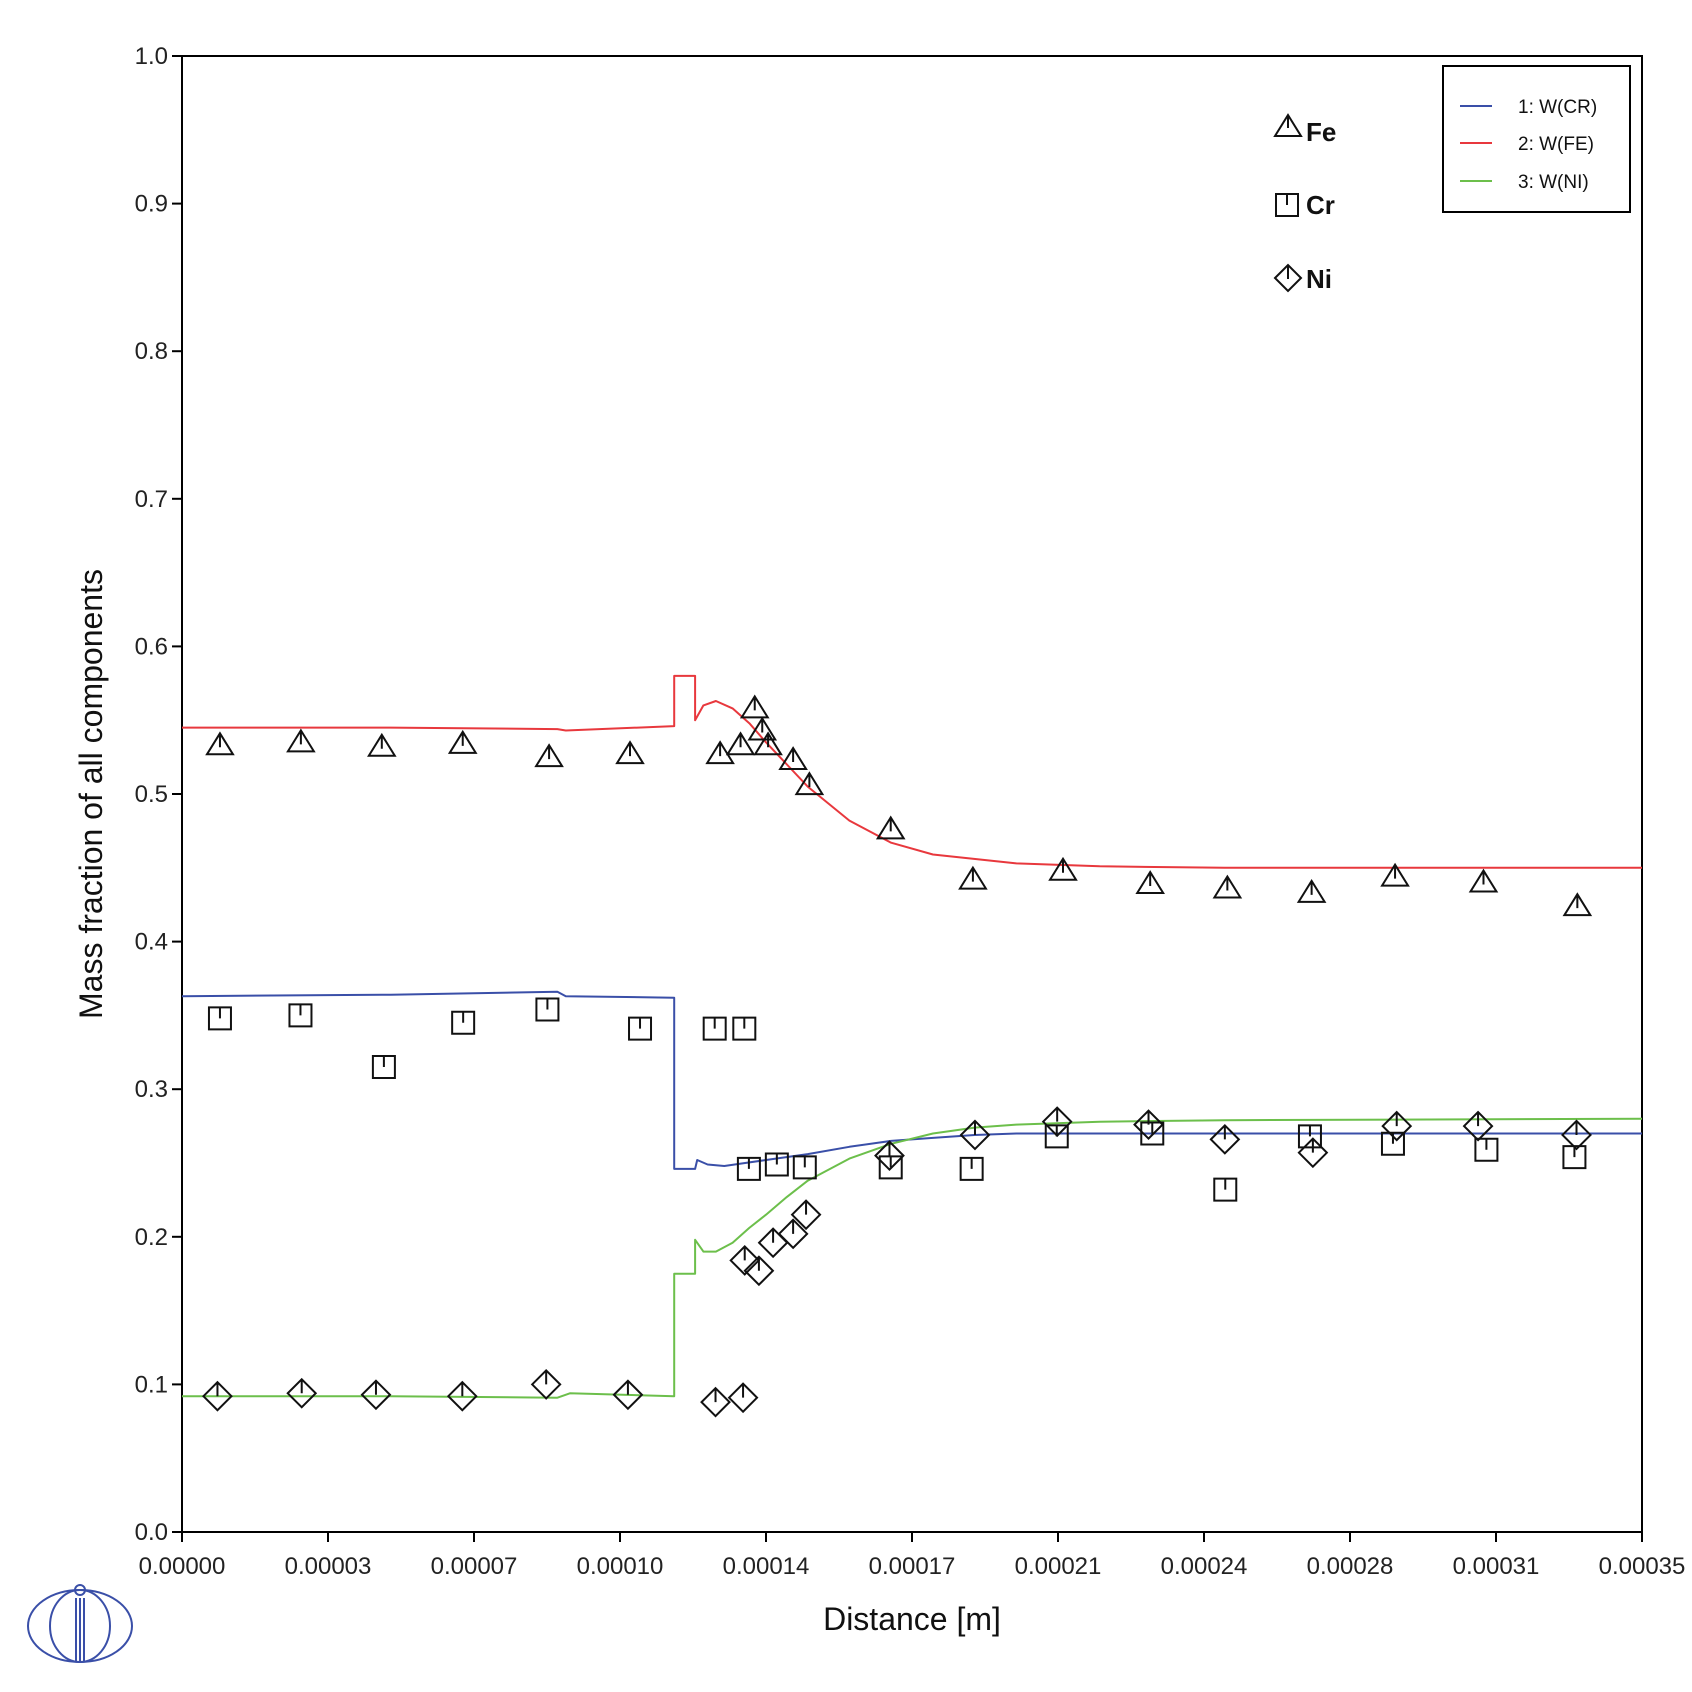 The image size is (1692, 1692). I want to click on marker-legend-ni-label: Ni, so click(1319, 279).